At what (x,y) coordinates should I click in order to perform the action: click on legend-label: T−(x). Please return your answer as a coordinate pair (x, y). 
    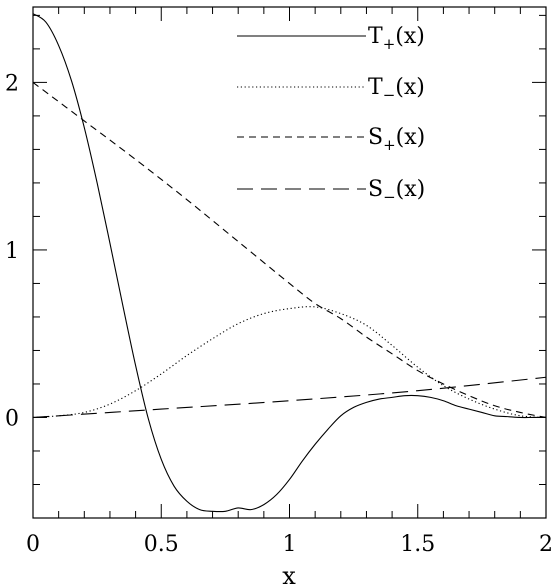
    Looking at the image, I should click on (396, 89).